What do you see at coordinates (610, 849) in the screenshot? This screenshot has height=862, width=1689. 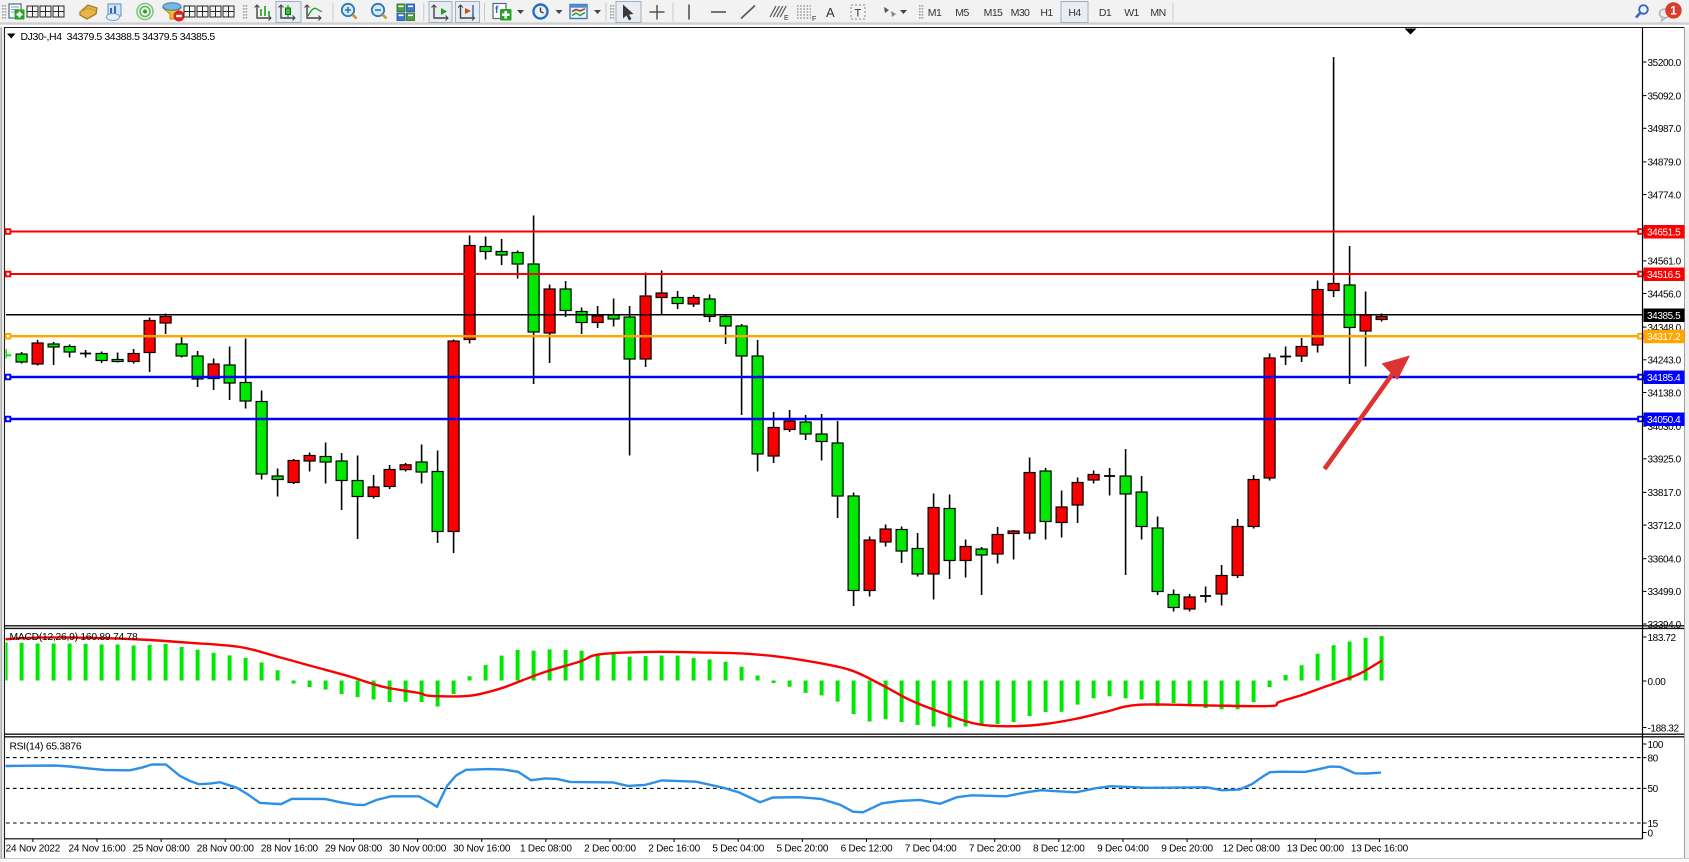 I see `svg-text: 2 Dec 00:00` at bounding box center [610, 849].